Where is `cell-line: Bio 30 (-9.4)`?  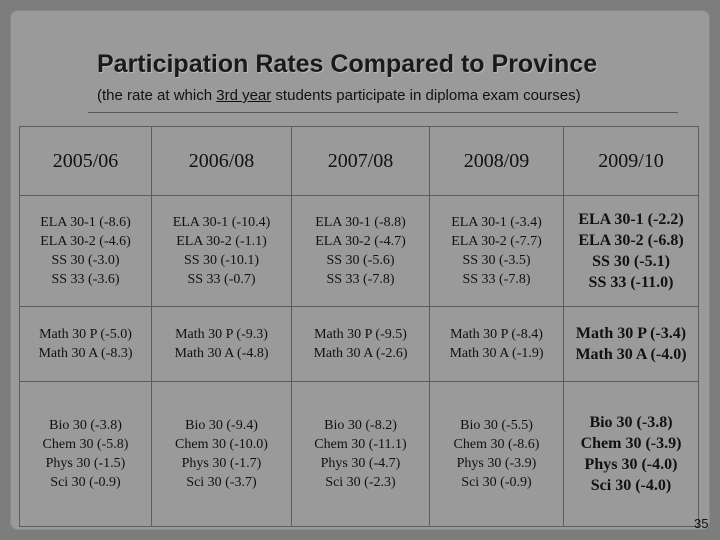 cell-line: Bio 30 (-9.4) is located at coordinates (221, 425).